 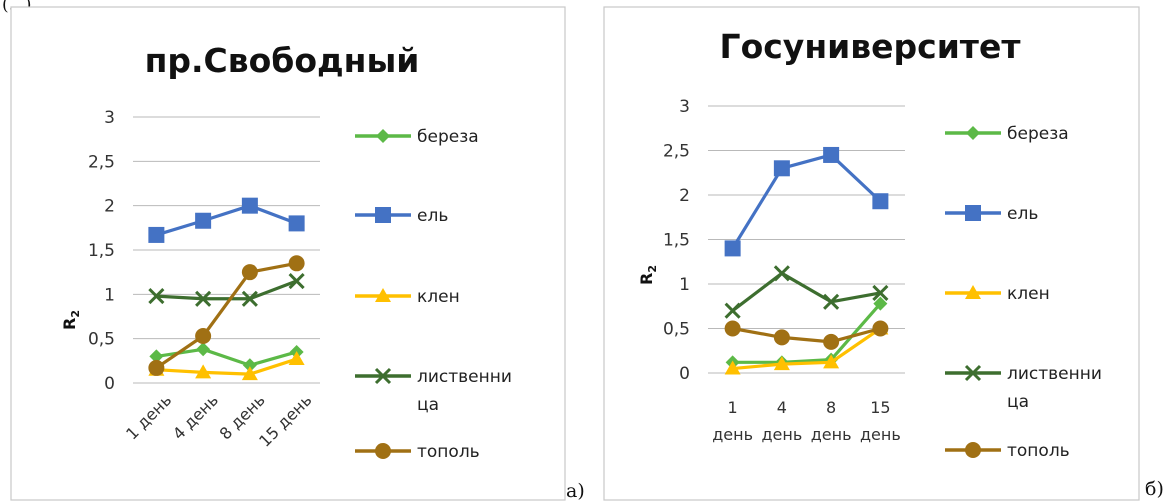 I want to click on y-tick-label: 1,5, so click(x=676, y=241).